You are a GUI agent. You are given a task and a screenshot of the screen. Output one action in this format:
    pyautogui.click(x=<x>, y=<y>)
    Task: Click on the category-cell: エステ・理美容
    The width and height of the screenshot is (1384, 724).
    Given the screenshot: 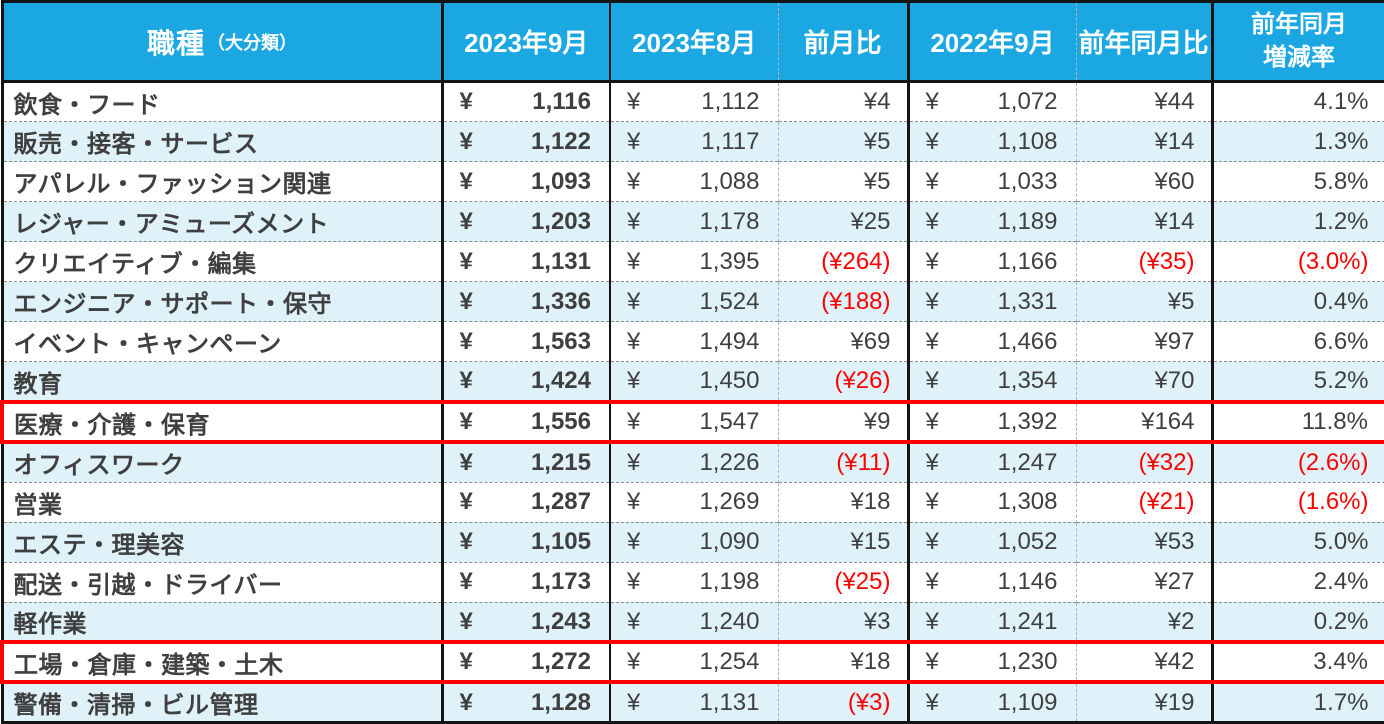 What is the action you would take?
    pyautogui.click(x=223, y=542)
    